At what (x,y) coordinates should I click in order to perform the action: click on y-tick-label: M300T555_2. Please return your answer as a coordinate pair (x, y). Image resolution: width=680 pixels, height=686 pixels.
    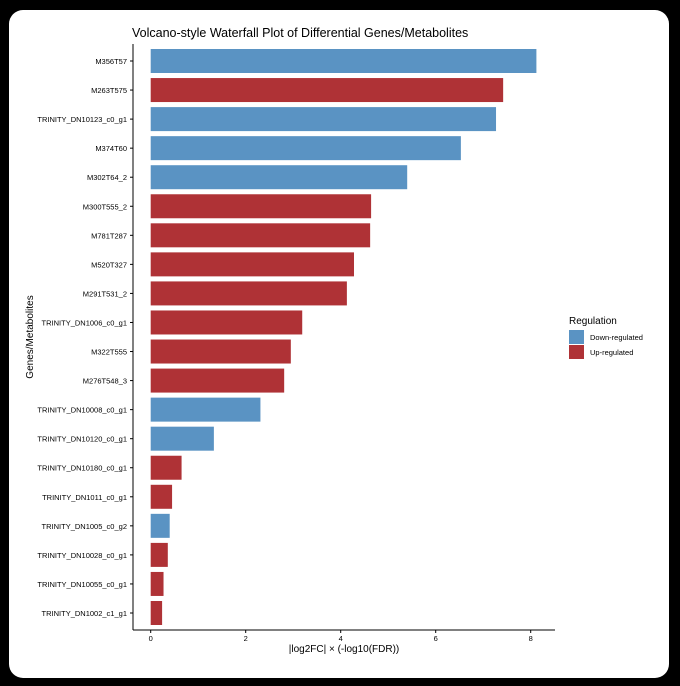
    Looking at the image, I should click on (105, 206).